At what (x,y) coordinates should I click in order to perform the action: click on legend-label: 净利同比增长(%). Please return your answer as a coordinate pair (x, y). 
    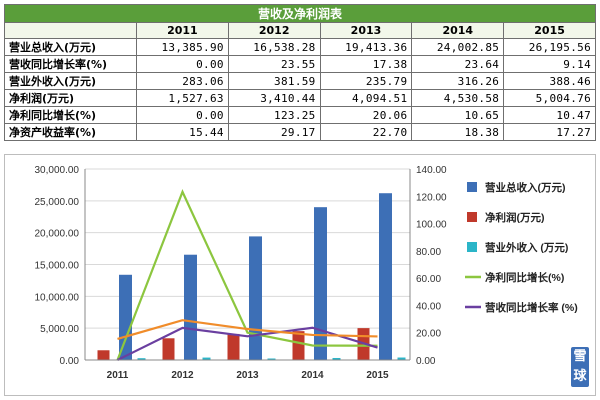
    Looking at the image, I should click on (524, 277).